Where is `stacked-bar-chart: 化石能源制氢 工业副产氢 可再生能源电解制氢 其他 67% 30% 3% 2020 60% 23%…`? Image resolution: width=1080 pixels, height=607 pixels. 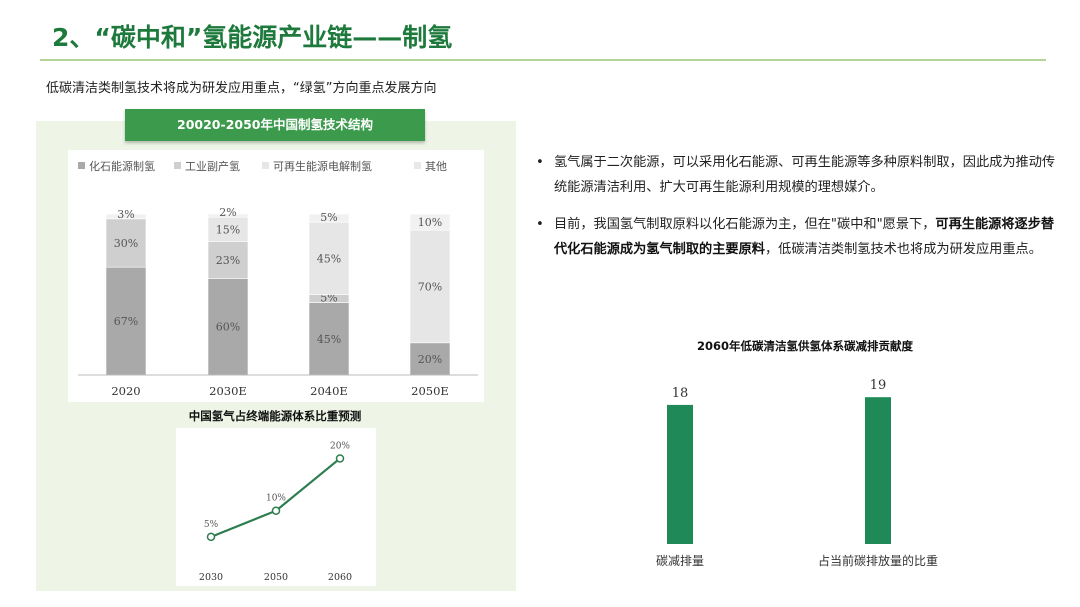 stacked-bar-chart: 化石能源制氢 工业副产氢 可再生能源电解制氢 其他 67% 30% 3% 2020 60% 23%… is located at coordinates (278, 278).